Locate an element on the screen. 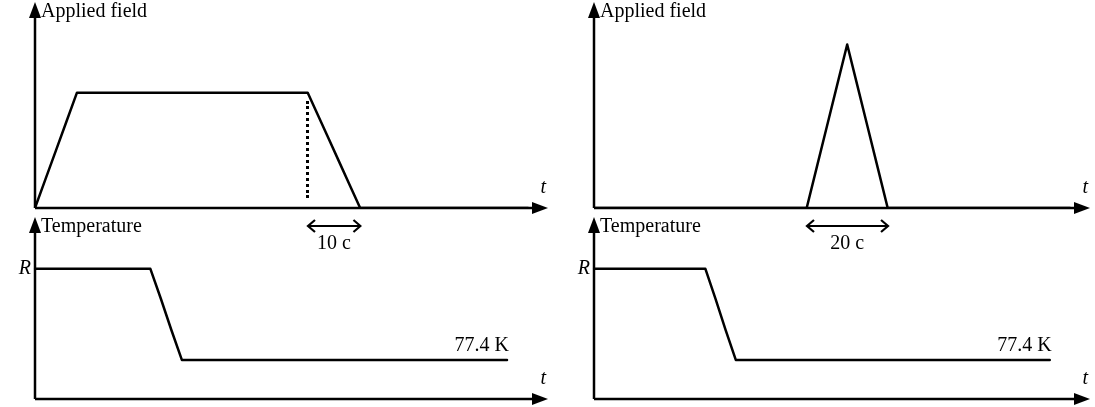 The width and height of the screenshot is (1095, 407). text: 20 c is located at coordinates (847, 242).